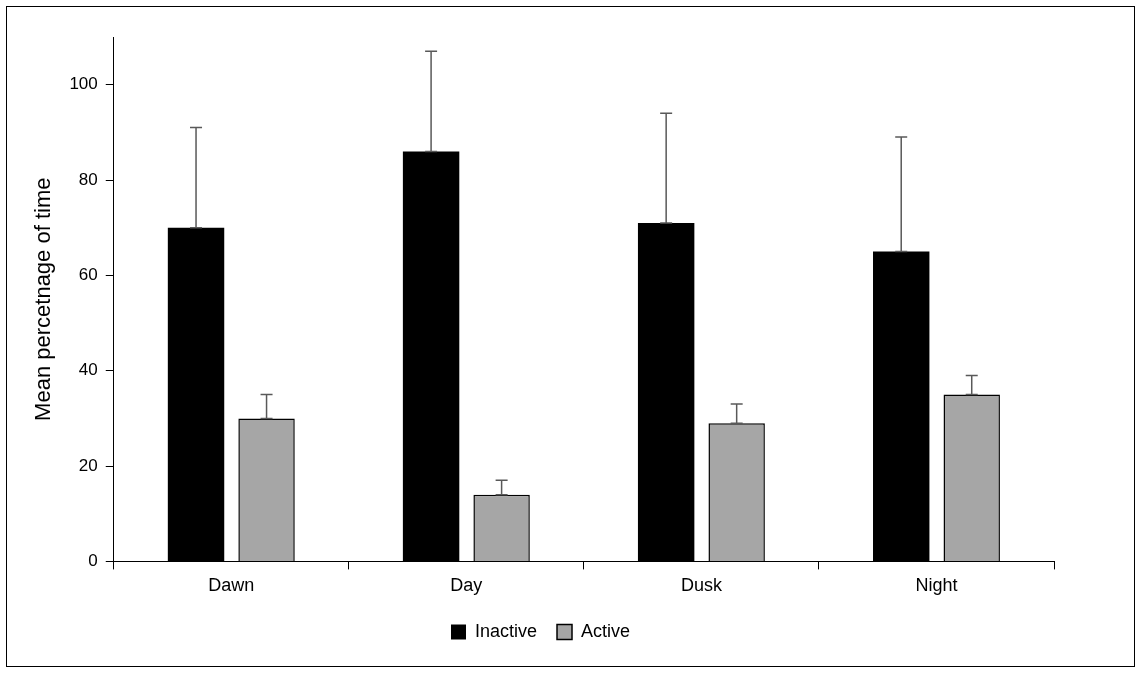 This screenshot has width=1143, height=673. I want to click on y-tick-label: 100, so click(83, 84).